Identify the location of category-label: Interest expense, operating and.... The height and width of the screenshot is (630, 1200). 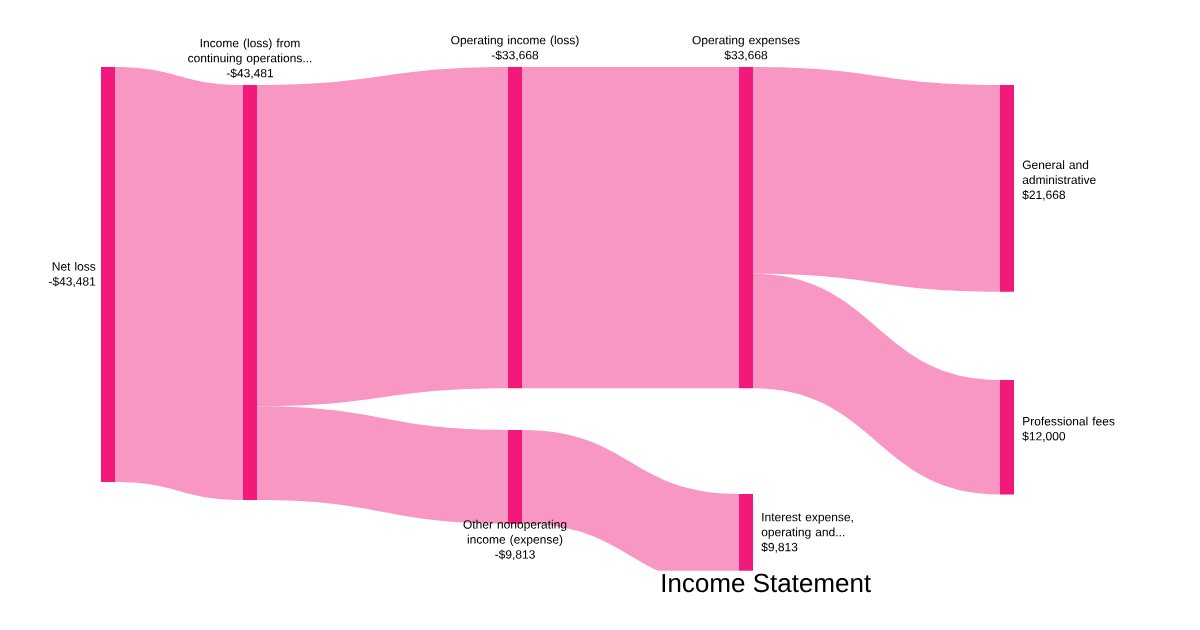
(807, 525).